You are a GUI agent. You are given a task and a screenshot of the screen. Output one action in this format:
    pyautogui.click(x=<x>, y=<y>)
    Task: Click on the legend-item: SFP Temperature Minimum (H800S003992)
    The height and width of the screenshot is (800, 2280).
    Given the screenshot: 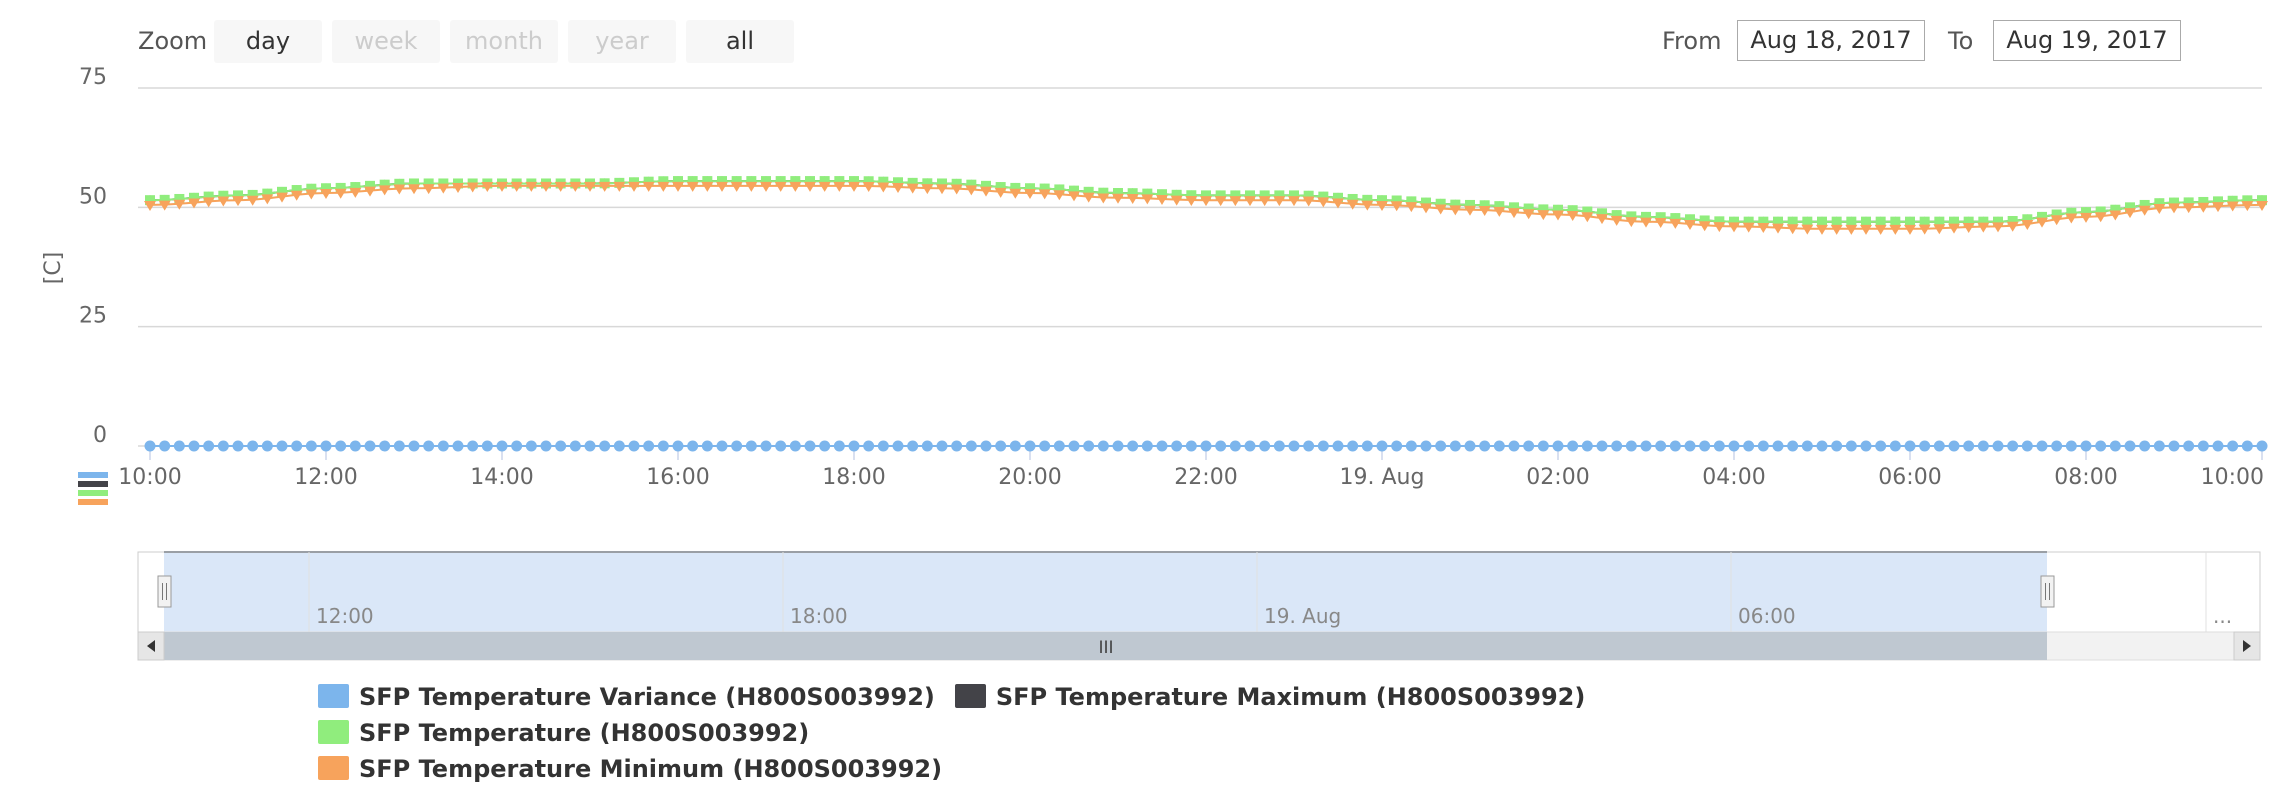 What is the action you would take?
    pyautogui.click(x=630, y=769)
    